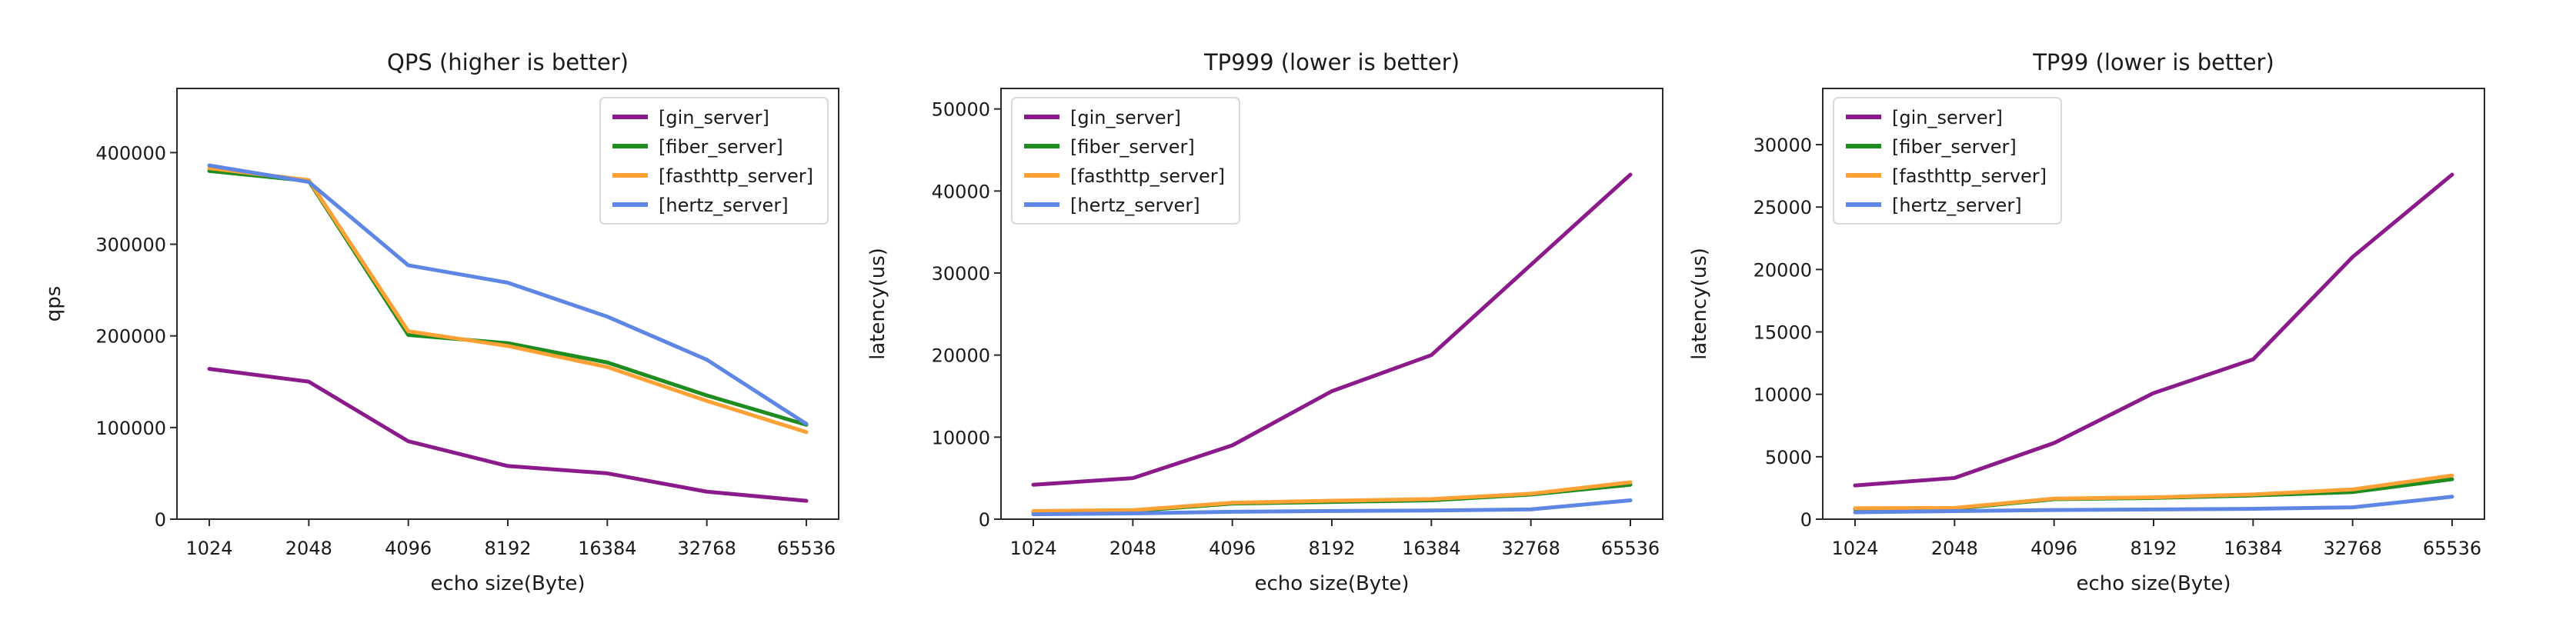 The height and width of the screenshot is (623, 2576). I want to click on y-tick-label: 100000, so click(131, 429).